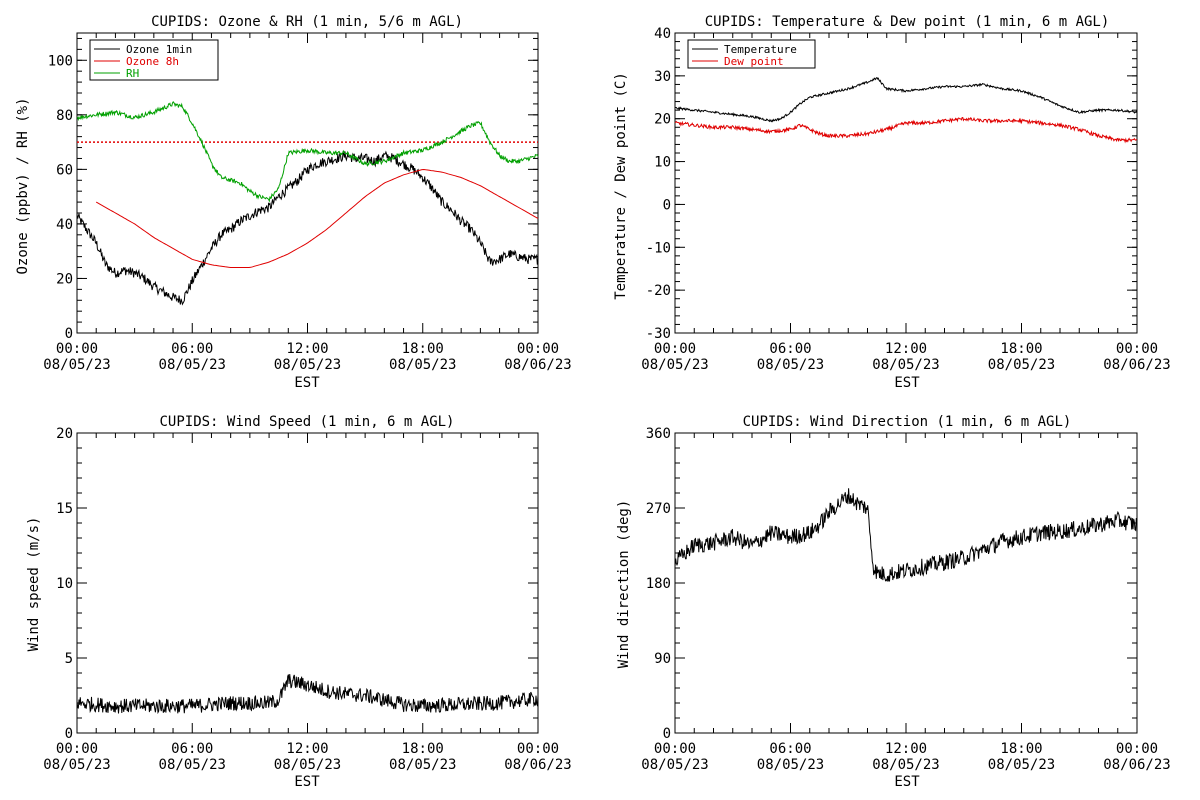 The width and height of the screenshot is (1200, 800). I want to click on temperature-dewpoint-y-tick-label: -30, so click(658, 334).